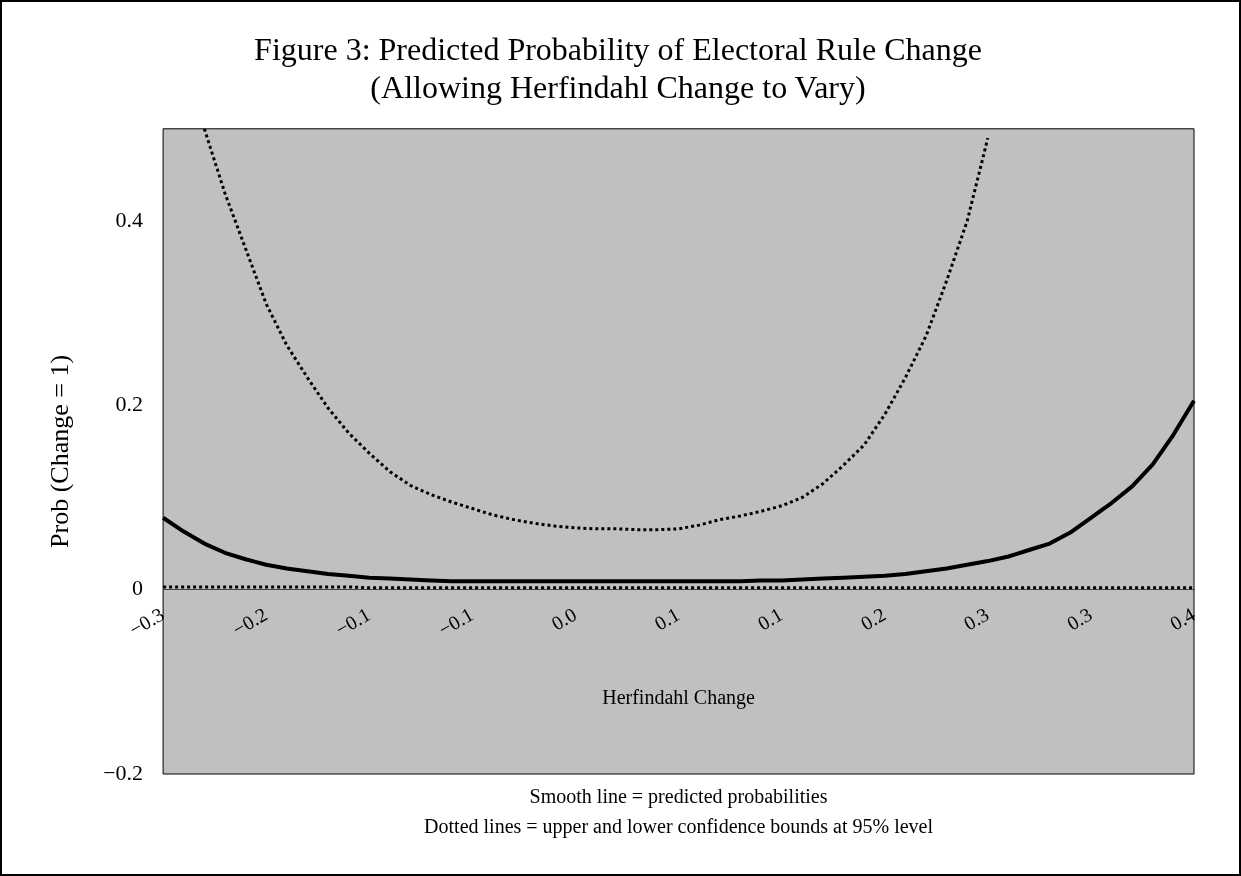  What do you see at coordinates (678, 797) in the screenshot?
I see `text: Smooth line = predicted probabilities` at bounding box center [678, 797].